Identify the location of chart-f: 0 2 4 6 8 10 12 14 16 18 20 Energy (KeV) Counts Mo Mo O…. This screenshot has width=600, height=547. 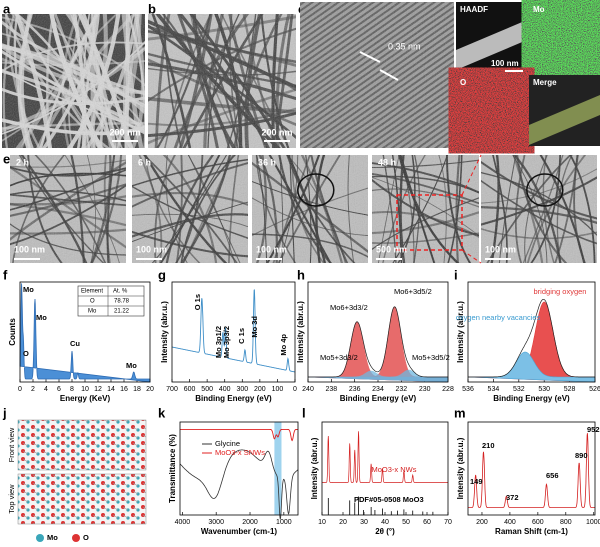
(81, 342).